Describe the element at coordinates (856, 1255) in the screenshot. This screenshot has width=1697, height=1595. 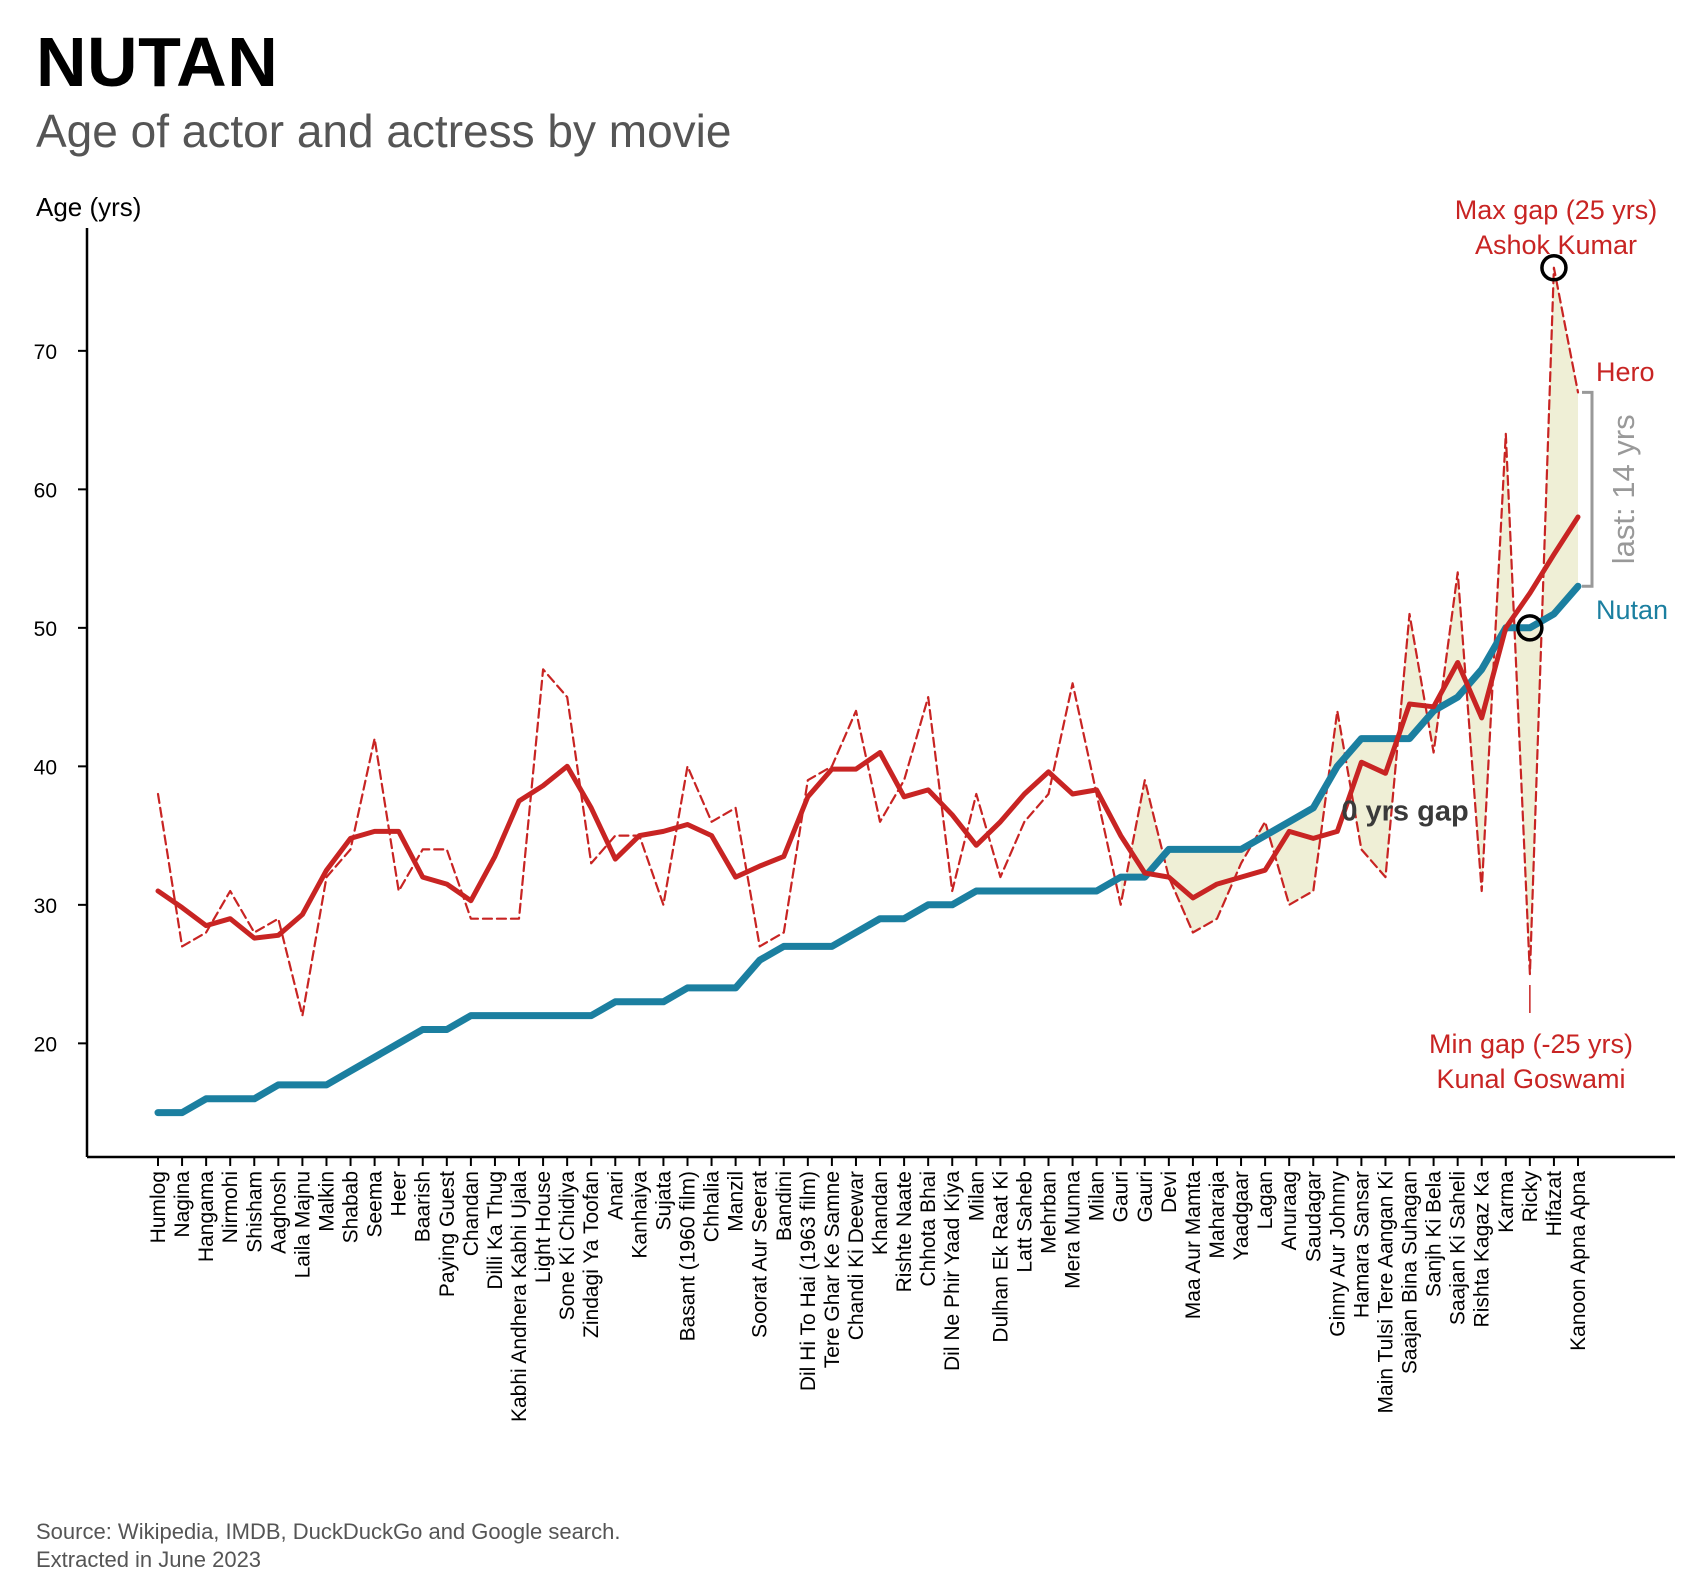
I see `x-tick-label: Chandi Ki Deewar` at that location.